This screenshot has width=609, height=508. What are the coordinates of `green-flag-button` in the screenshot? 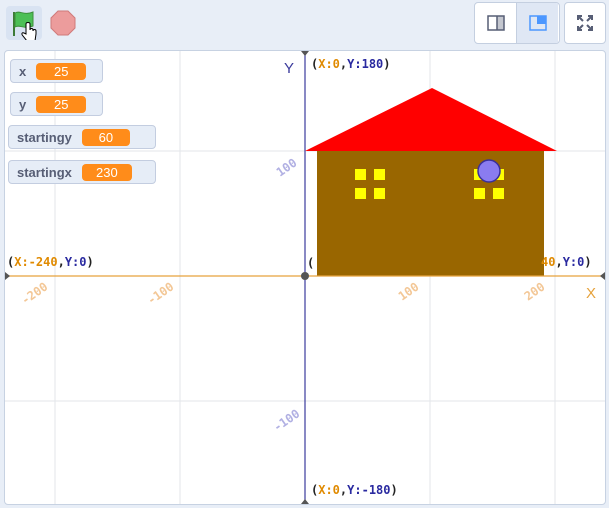 It's located at (24, 24).